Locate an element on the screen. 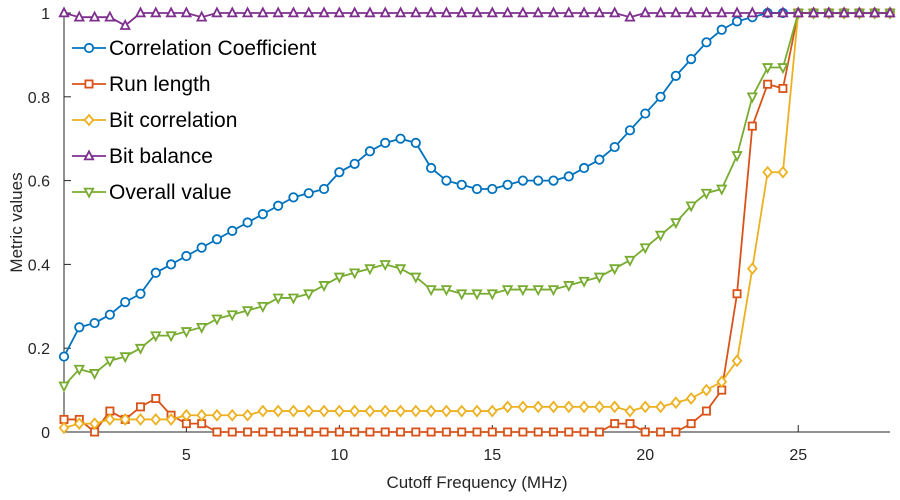 The width and height of the screenshot is (900, 500). legend-entry-correlation-coefficient: Correlation Coefficient is located at coordinates (194, 48).